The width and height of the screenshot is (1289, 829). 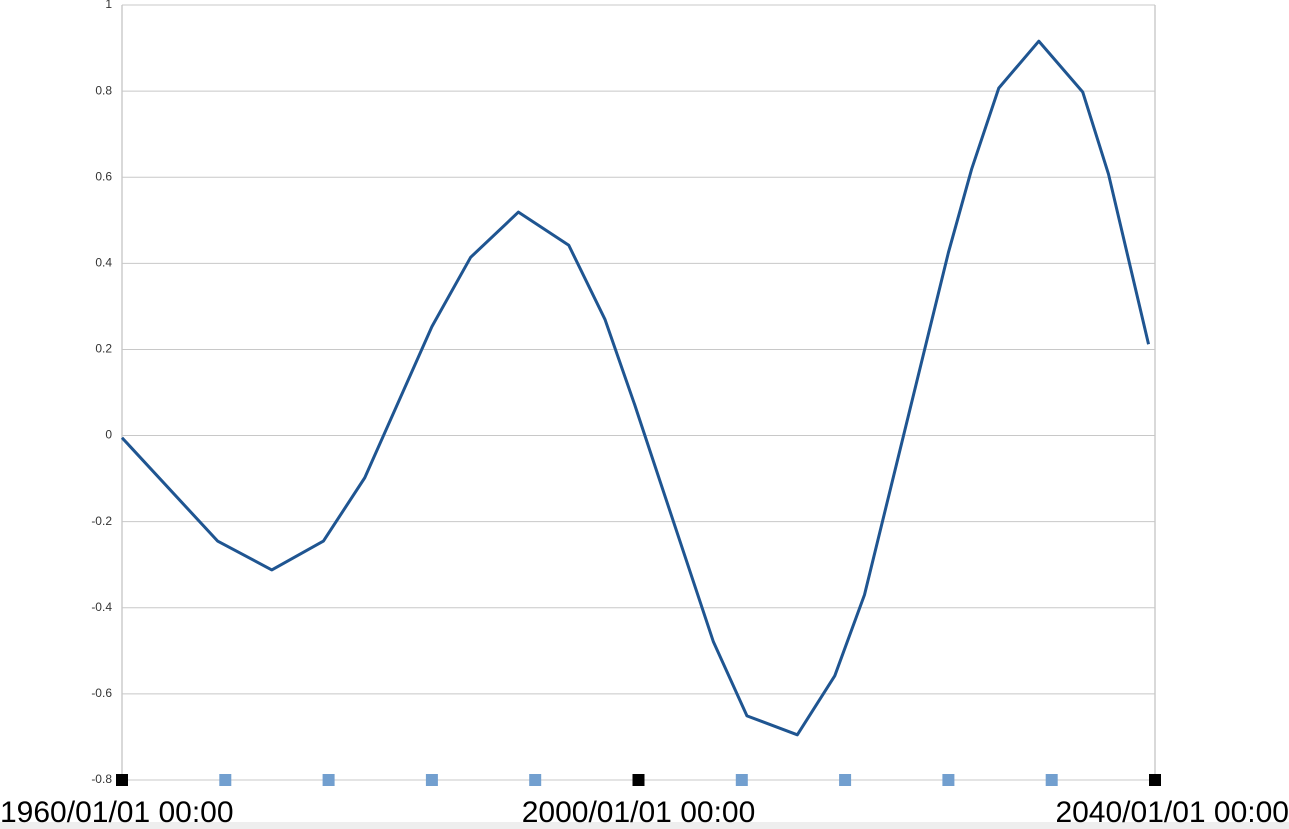 I want to click on y-tick-label: -0.8, so click(x=101, y=779).